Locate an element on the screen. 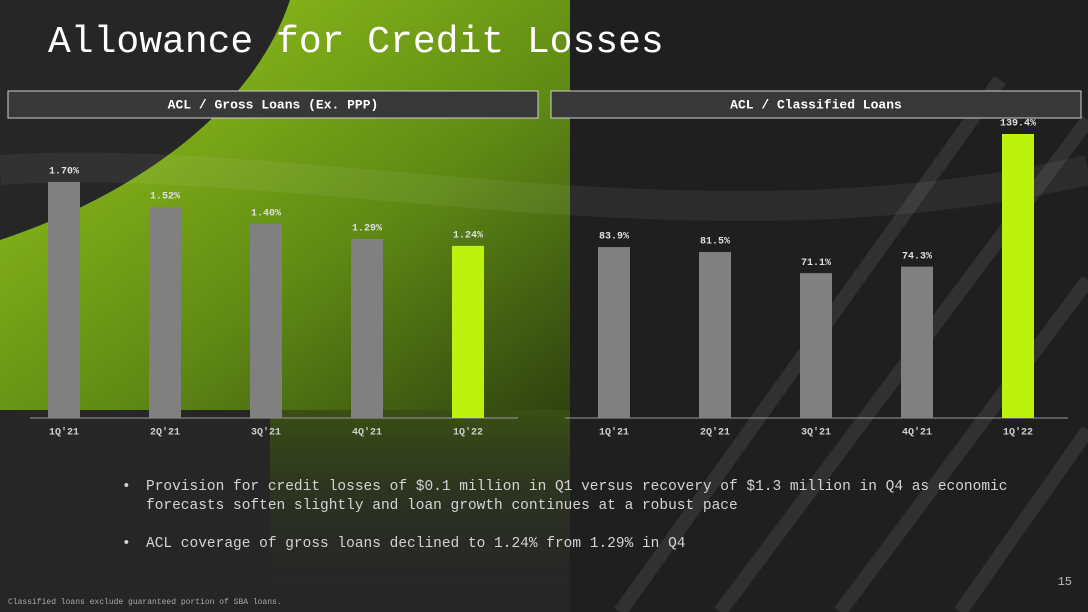  page-number: 15 is located at coordinates (1065, 582).